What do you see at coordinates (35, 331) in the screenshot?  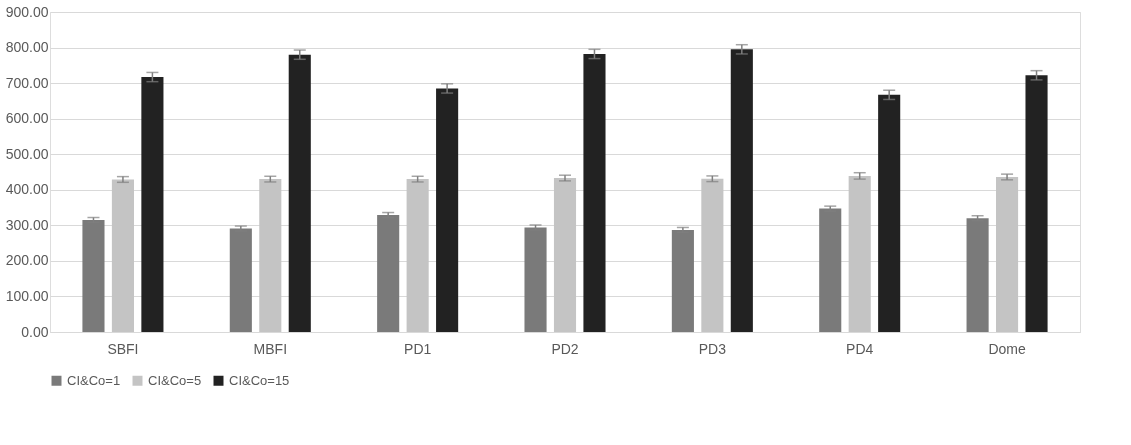 I see `y-tick-label: 0.00` at bounding box center [35, 331].